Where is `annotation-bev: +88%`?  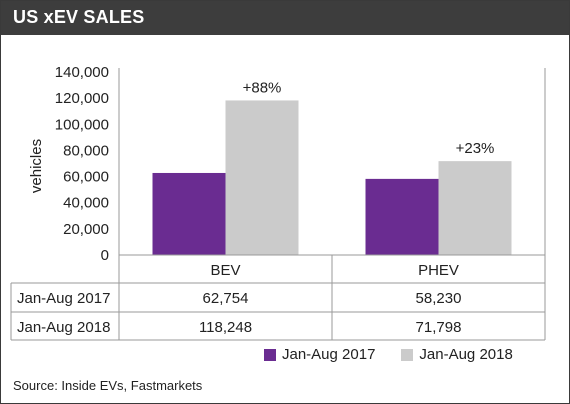 annotation-bev: +88% is located at coordinates (262, 87).